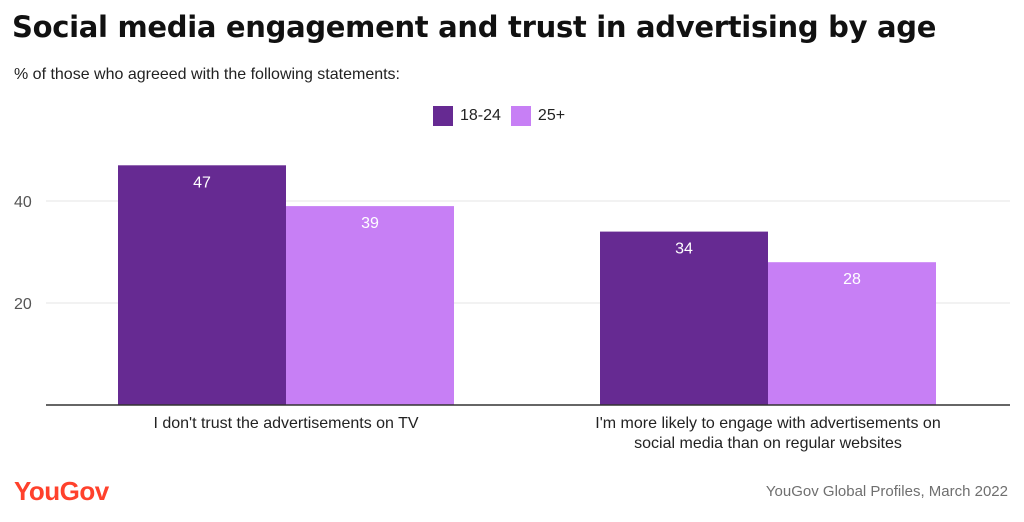 The width and height of the screenshot is (1024, 522). What do you see at coordinates (285, 423) in the screenshot?
I see `category-label: I don't trust the advertisements on TV` at bounding box center [285, 423].